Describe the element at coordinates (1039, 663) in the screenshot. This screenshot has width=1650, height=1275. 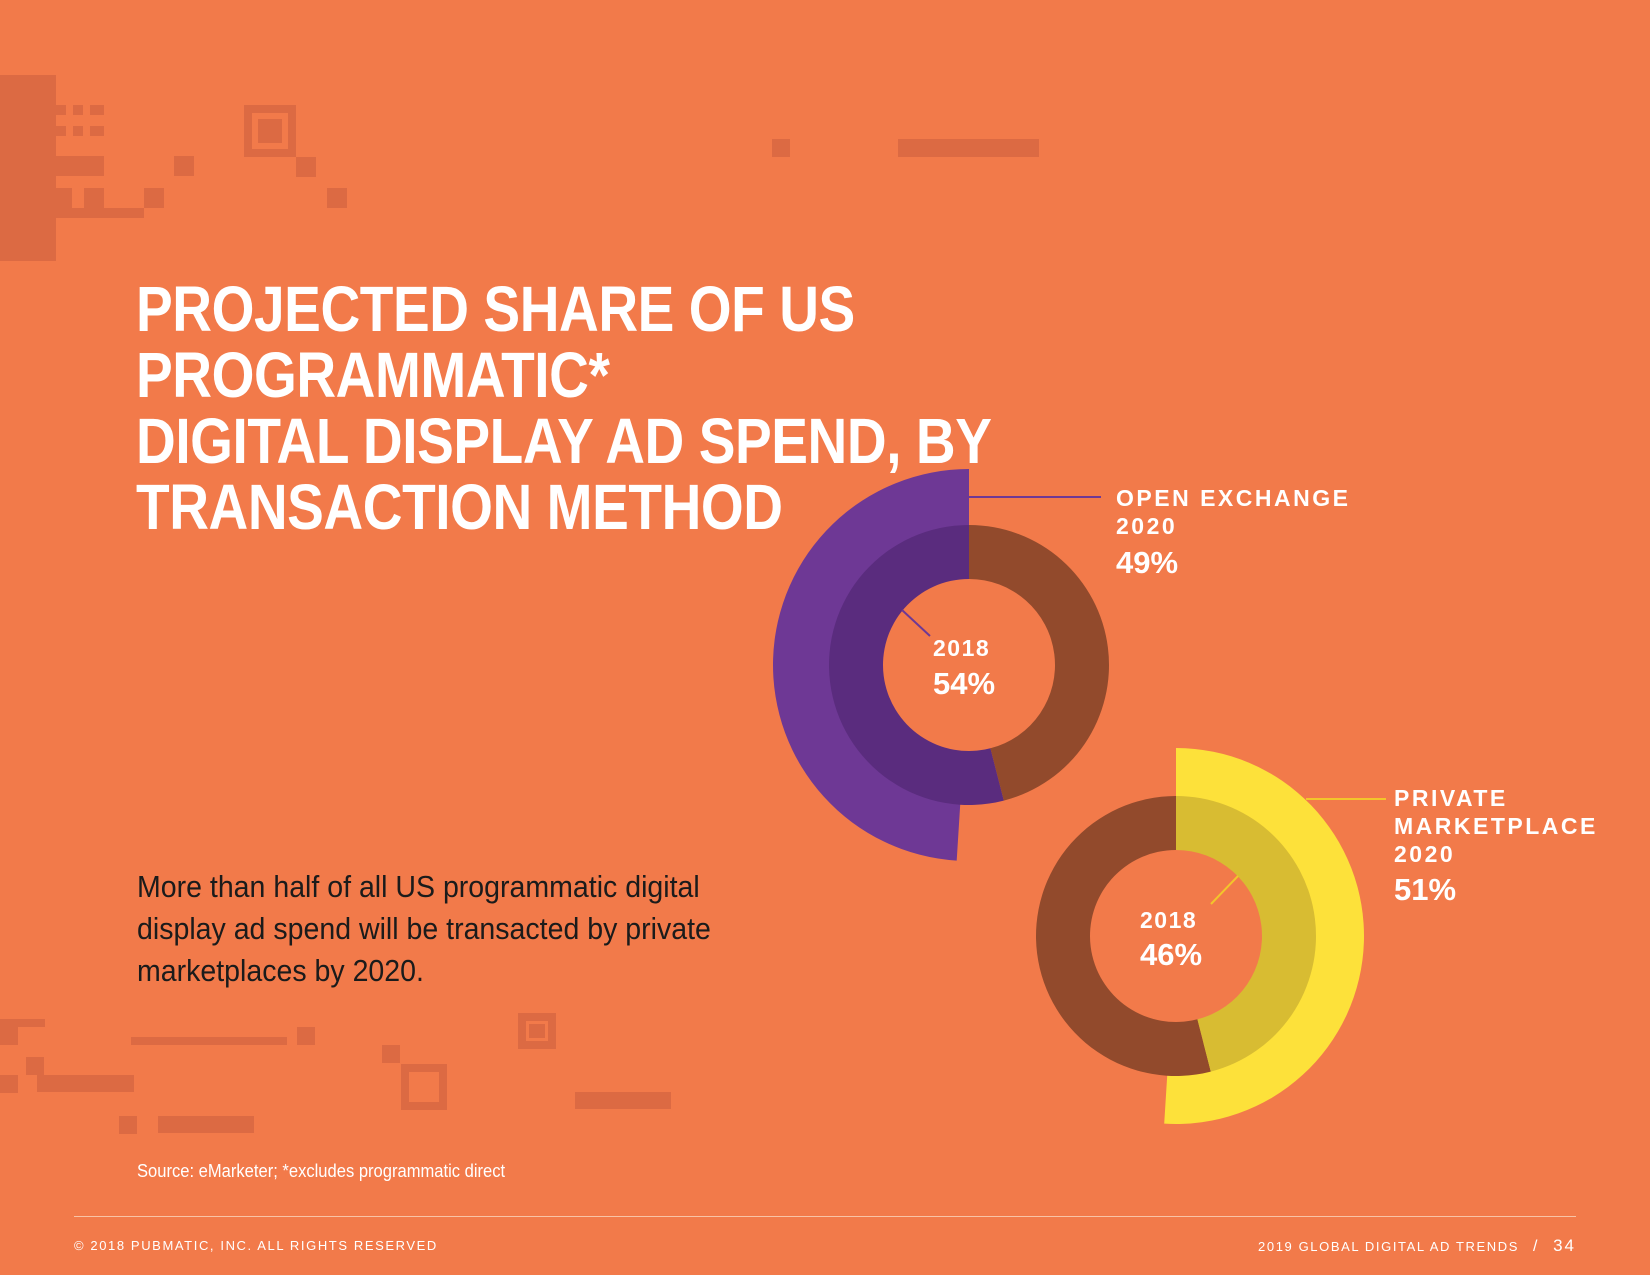
I see `open-exchange-2018-remainder-slice` at that location.